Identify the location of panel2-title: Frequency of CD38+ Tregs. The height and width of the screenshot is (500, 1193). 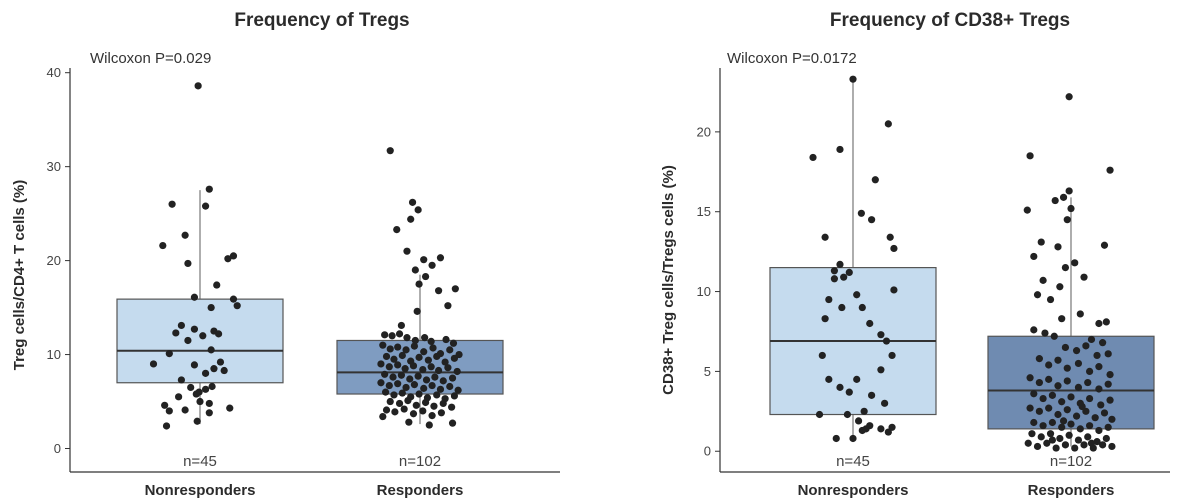
(950, 20).